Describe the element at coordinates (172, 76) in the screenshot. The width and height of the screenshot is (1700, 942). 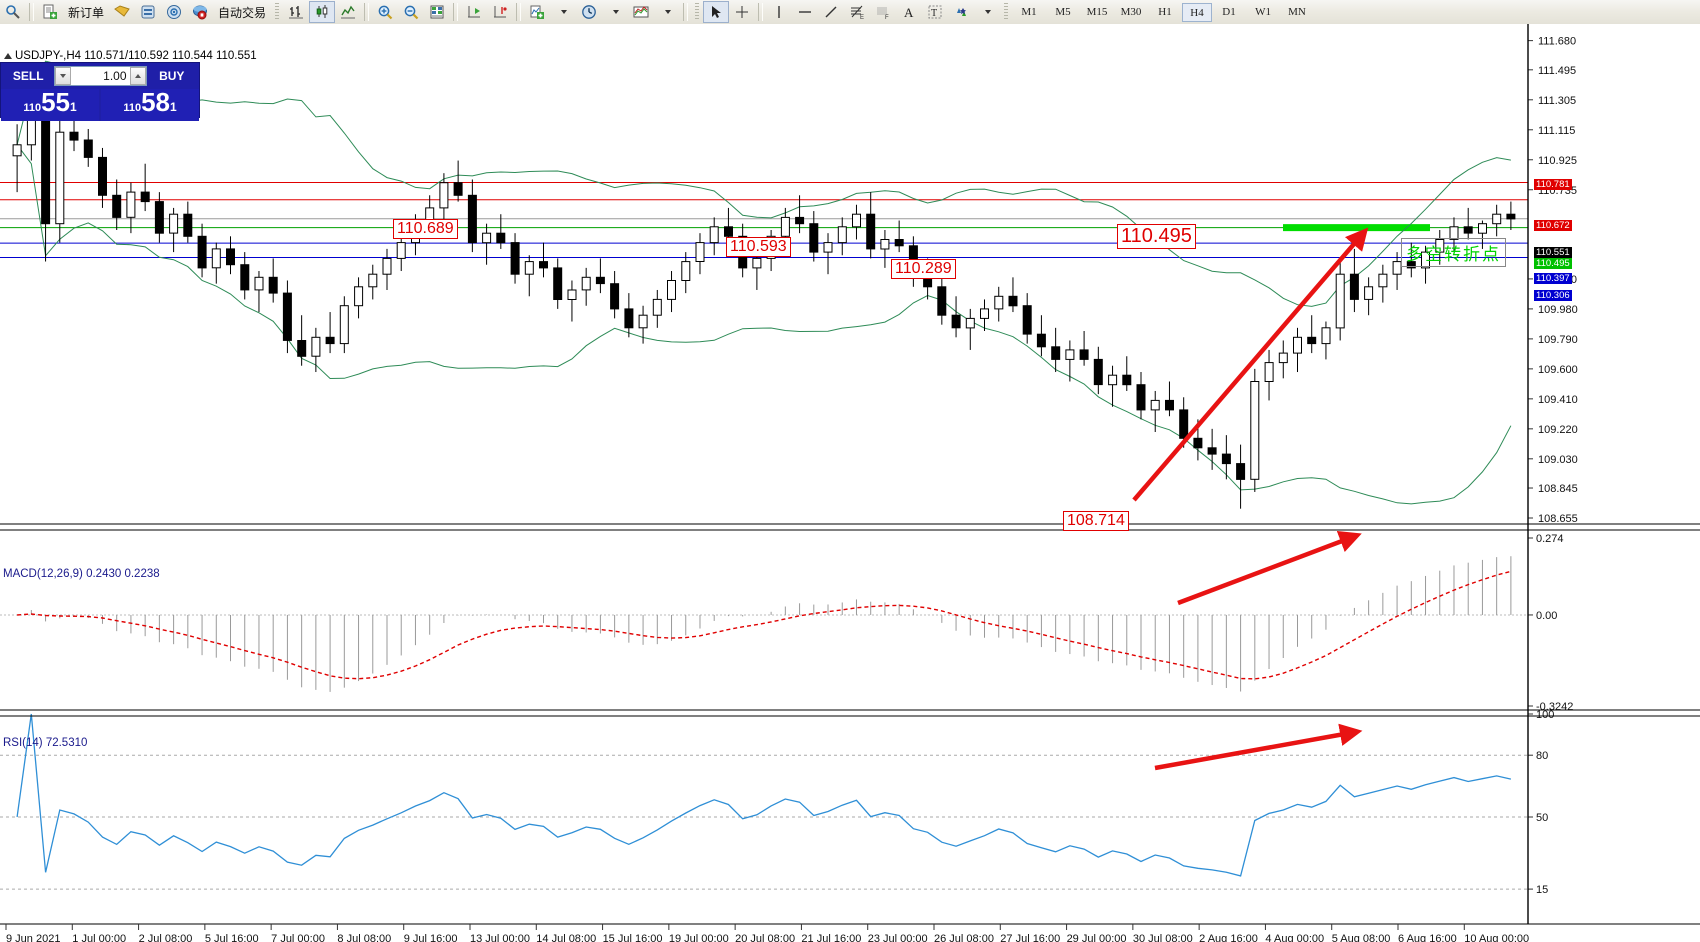
I see `buy-label: BUY` at that location.